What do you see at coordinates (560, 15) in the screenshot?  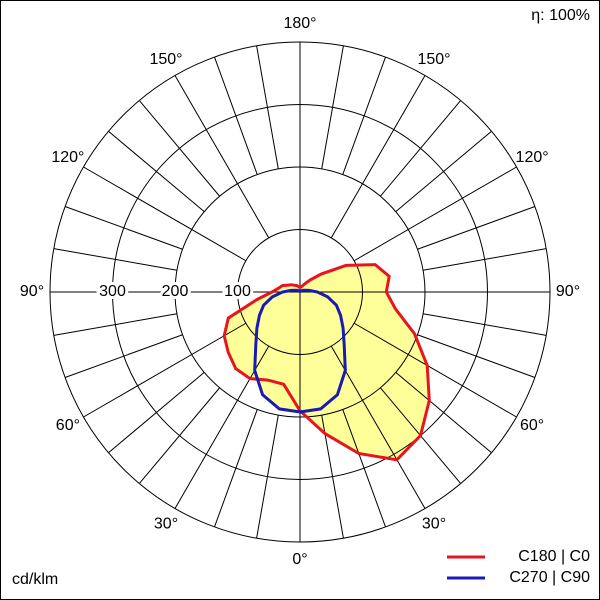 I see `annotation: η: 100%` at bounding box center [560, 15].